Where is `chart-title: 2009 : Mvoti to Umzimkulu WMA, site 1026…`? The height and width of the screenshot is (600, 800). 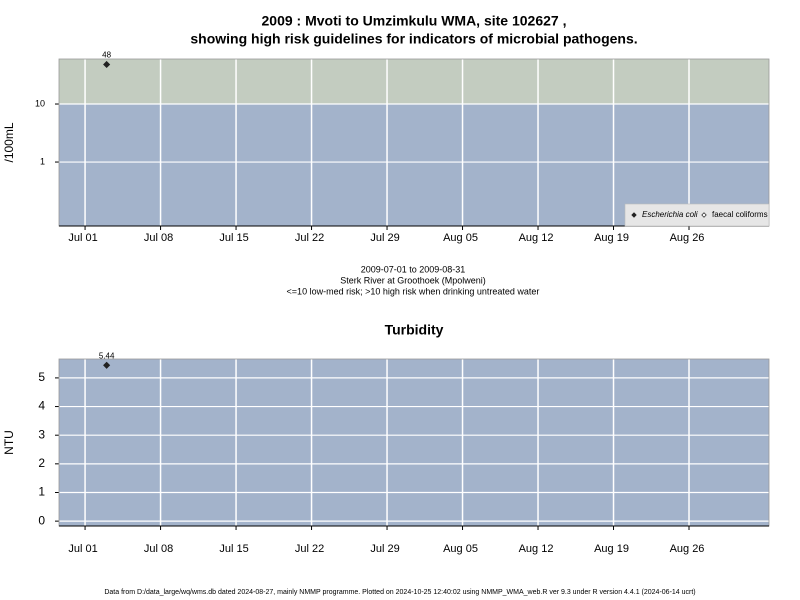
chart-title: 2009 : Mvoti to Umzimkulu WMA, site 1026… is located at coordinates (414, 21).